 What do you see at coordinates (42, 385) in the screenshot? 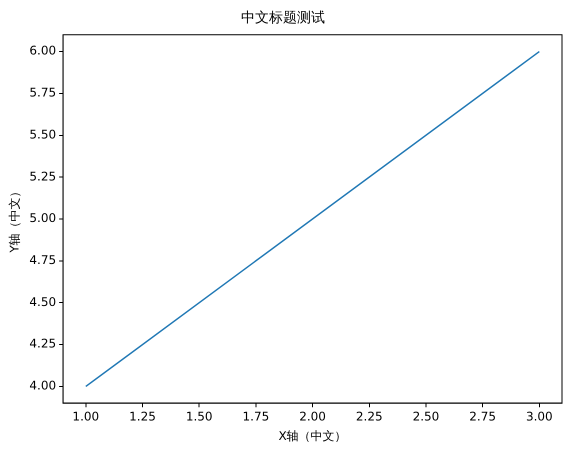
I see `y-tick-label: 4.00` at bounding box center [42, 385].